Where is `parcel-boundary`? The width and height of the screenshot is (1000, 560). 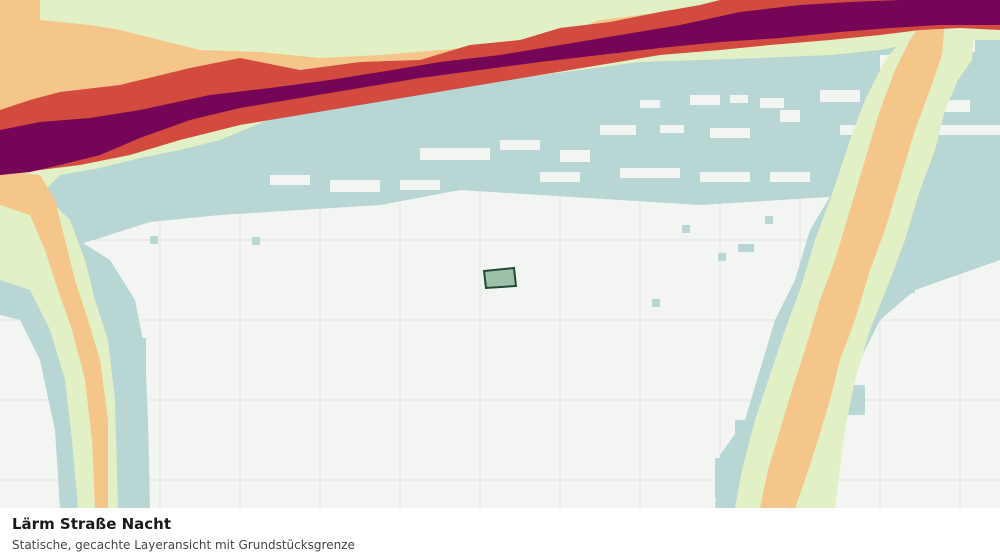 parcel-boundary is located at coordinates (500, 278).